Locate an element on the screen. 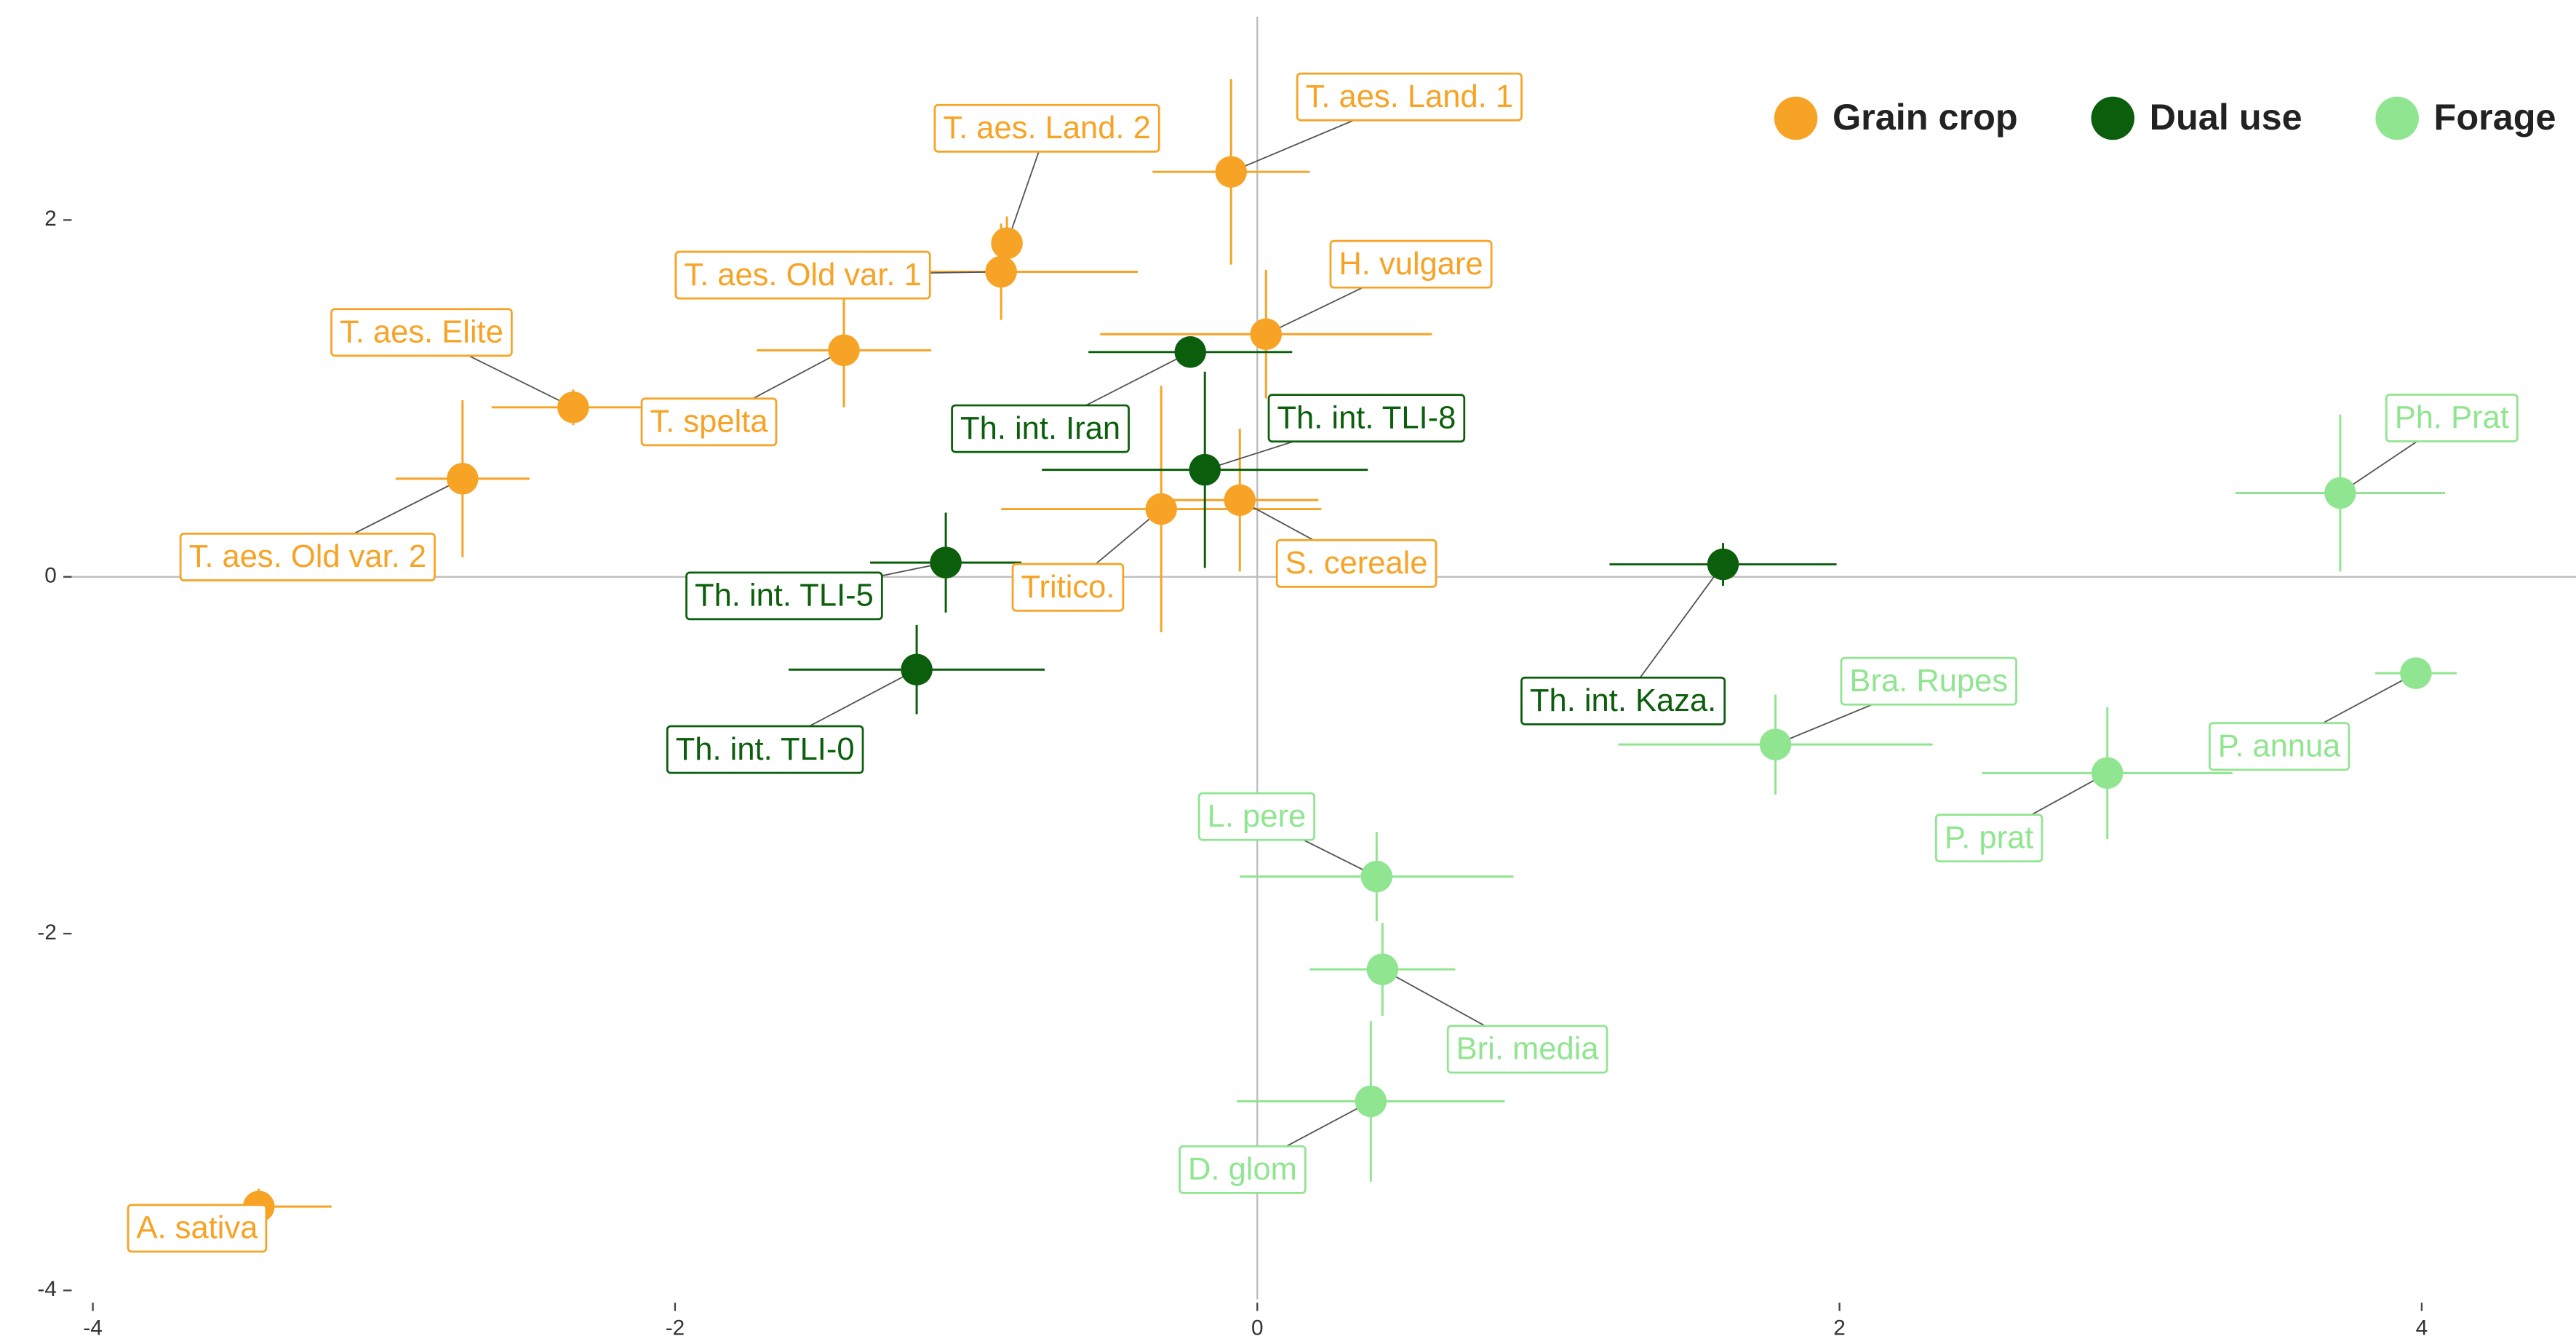  point-label: H. vulgare is located at coordinates (1411, 264).